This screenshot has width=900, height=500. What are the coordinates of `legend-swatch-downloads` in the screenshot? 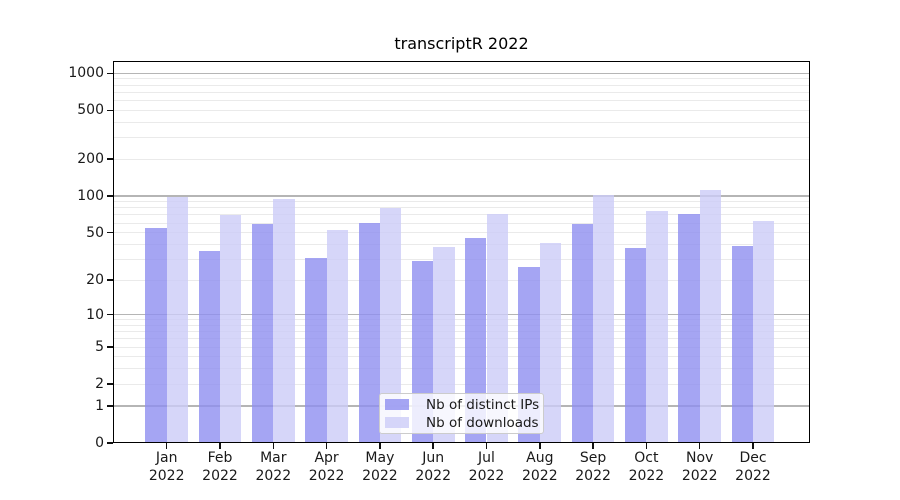 It's located at (397, 422).